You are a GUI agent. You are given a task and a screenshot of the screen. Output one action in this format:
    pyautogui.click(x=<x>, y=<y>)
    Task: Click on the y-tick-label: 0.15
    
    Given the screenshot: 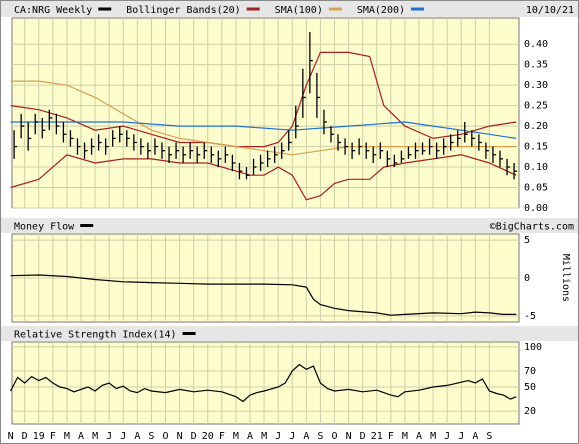 What is the action you would take?
    pyautogui.click(x=536, y=147)
    